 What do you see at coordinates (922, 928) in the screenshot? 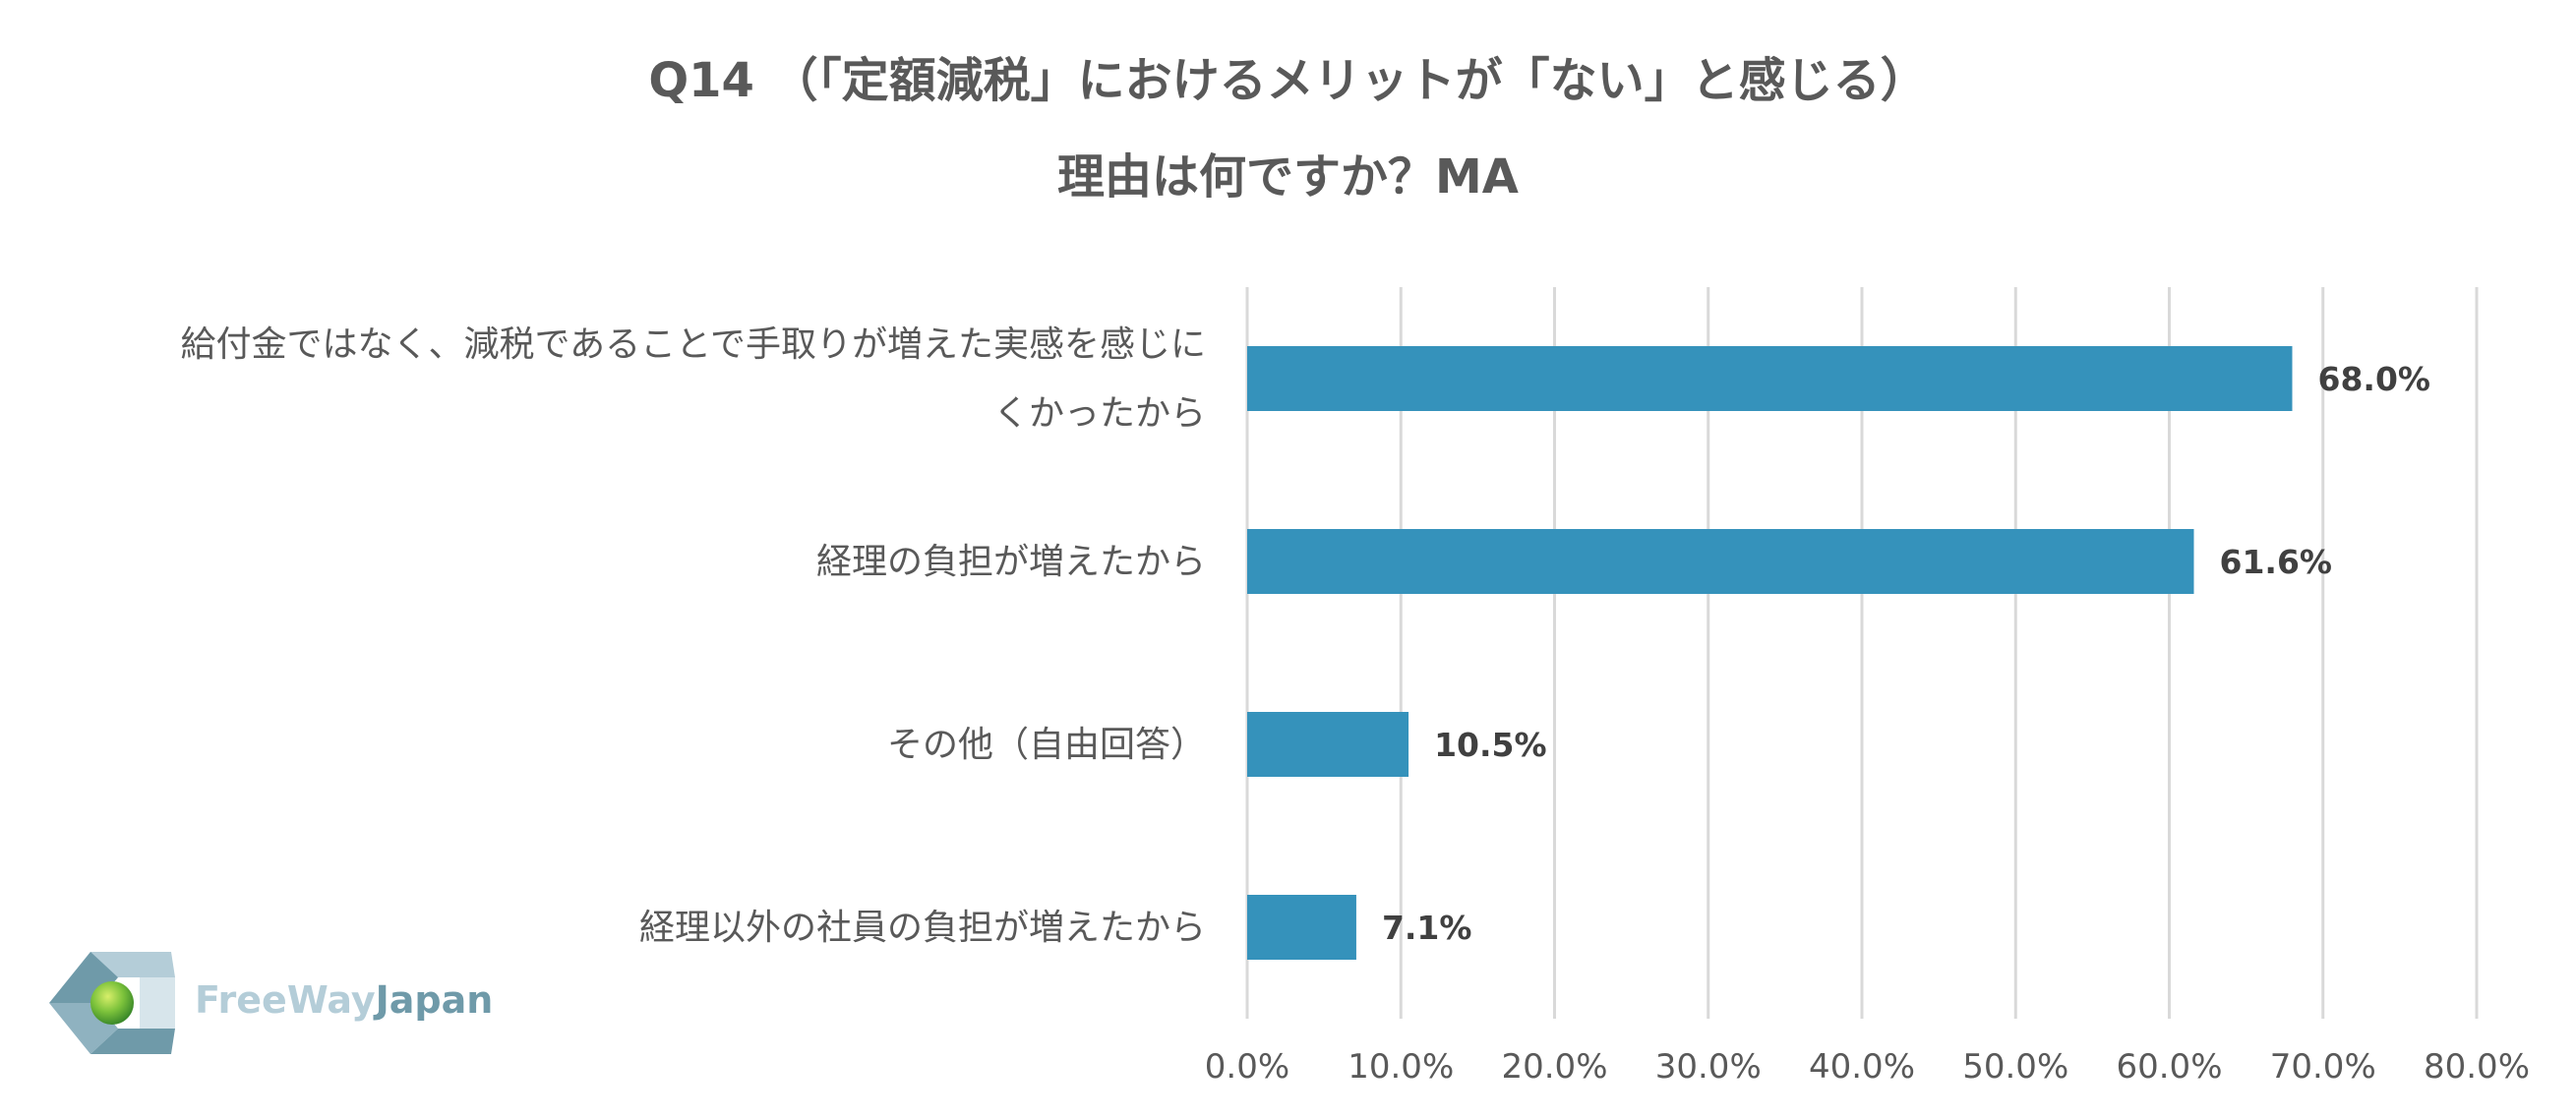
I see `category-label: 経理以外の社員の負担が増えたから` at bounding box center [922, 928].